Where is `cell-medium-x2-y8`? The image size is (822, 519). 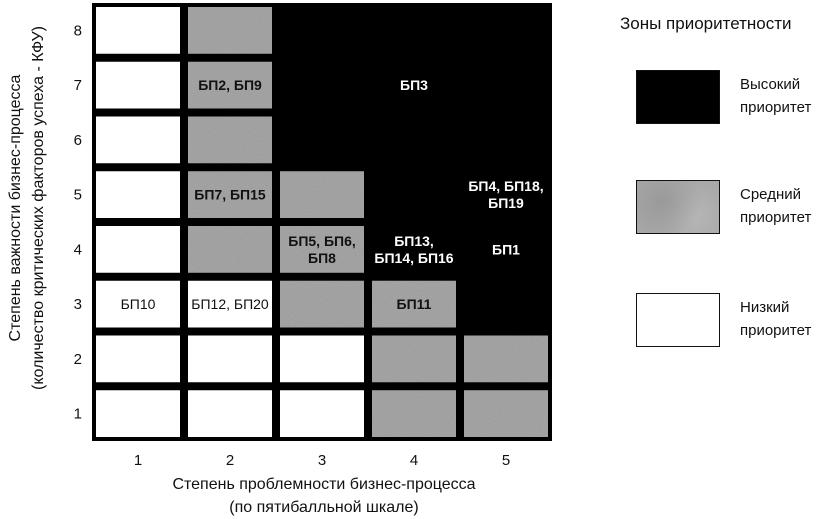 cell-medium-x2-y8 is located at coordinates (230, 30).